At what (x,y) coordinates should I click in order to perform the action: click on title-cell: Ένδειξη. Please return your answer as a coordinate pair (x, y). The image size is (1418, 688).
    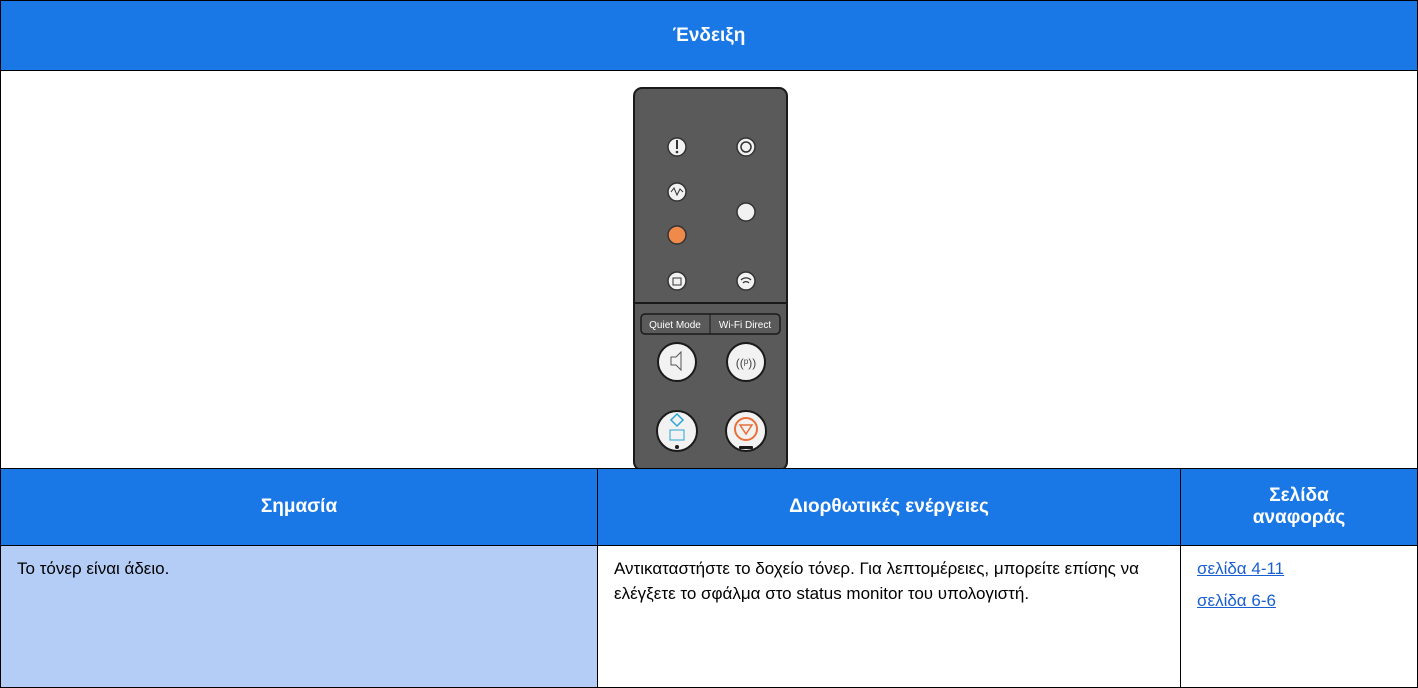
    Looking at the image, I should click on (709, 35).